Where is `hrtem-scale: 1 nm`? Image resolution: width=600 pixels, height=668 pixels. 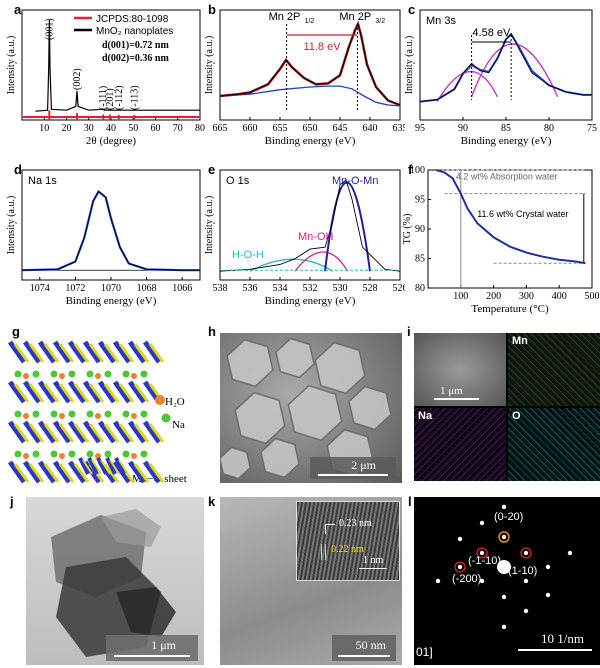 hrtem-scale: 1 nm is located at coordinates (373, 560).